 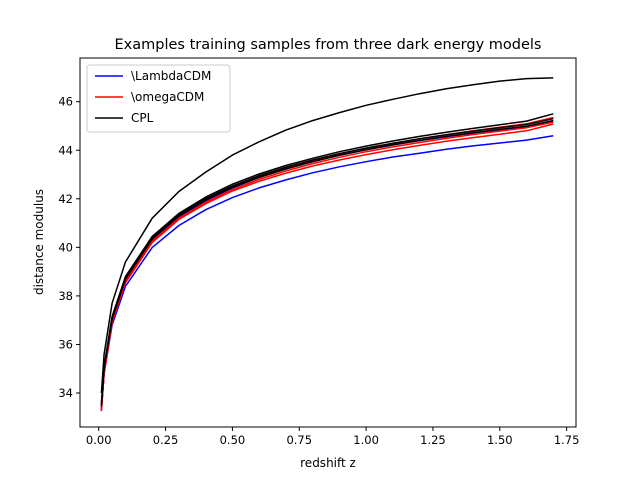 What do you see at coordinates (171, 76) in the screenshot?
I see `legend-label-lambdacdm: \LambdaCDM` at bounding box center [171, 76].